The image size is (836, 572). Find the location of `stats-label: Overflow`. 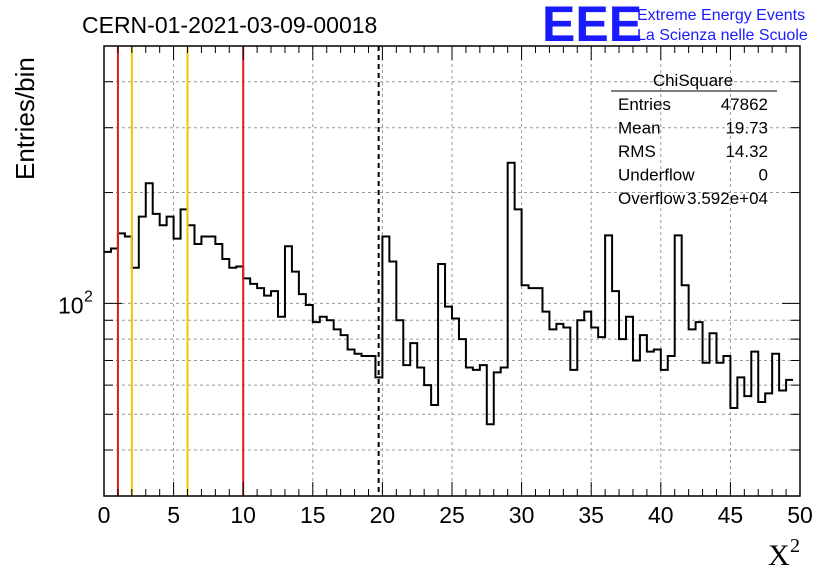

stats-label: Overflow is located at coordinates (652, 198).